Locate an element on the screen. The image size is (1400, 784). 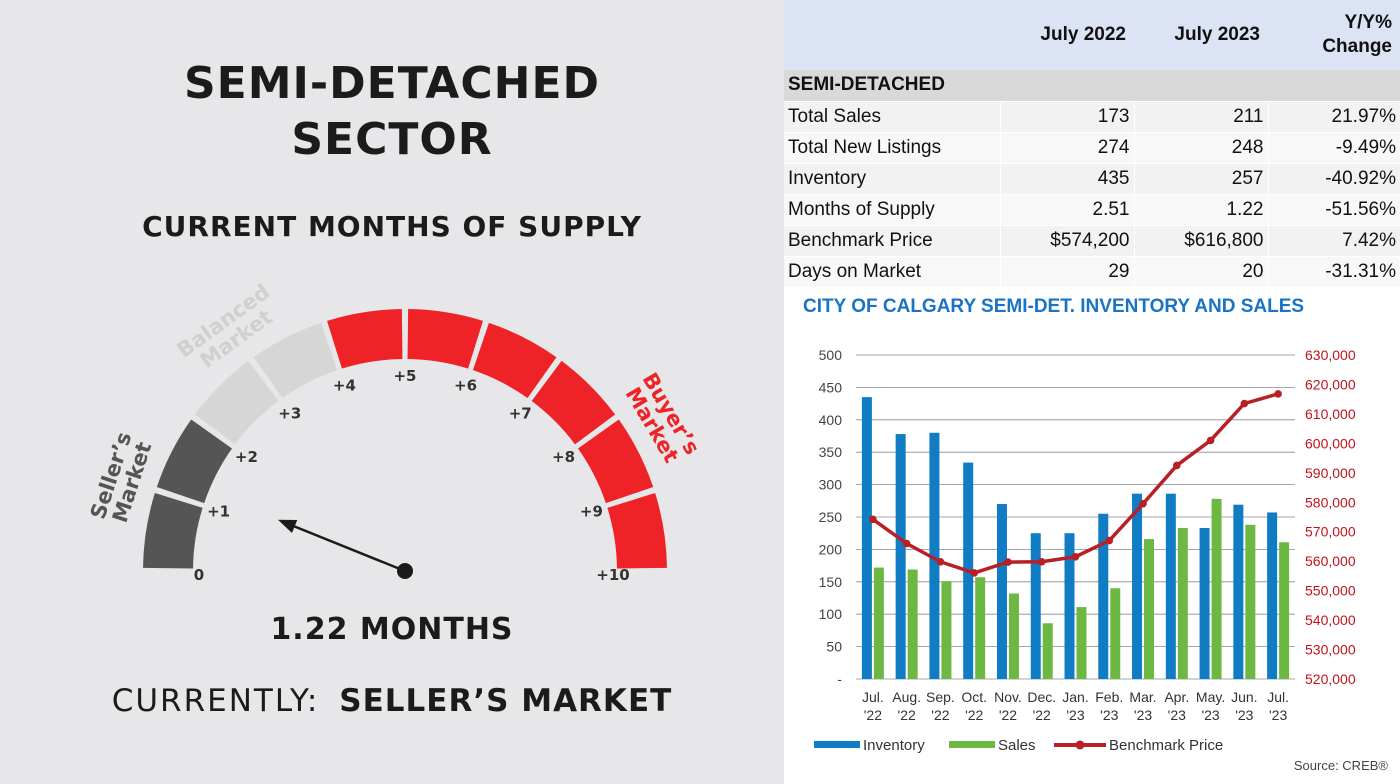
header-july-2023: July 2023 is located at coordinates (1201, 35).